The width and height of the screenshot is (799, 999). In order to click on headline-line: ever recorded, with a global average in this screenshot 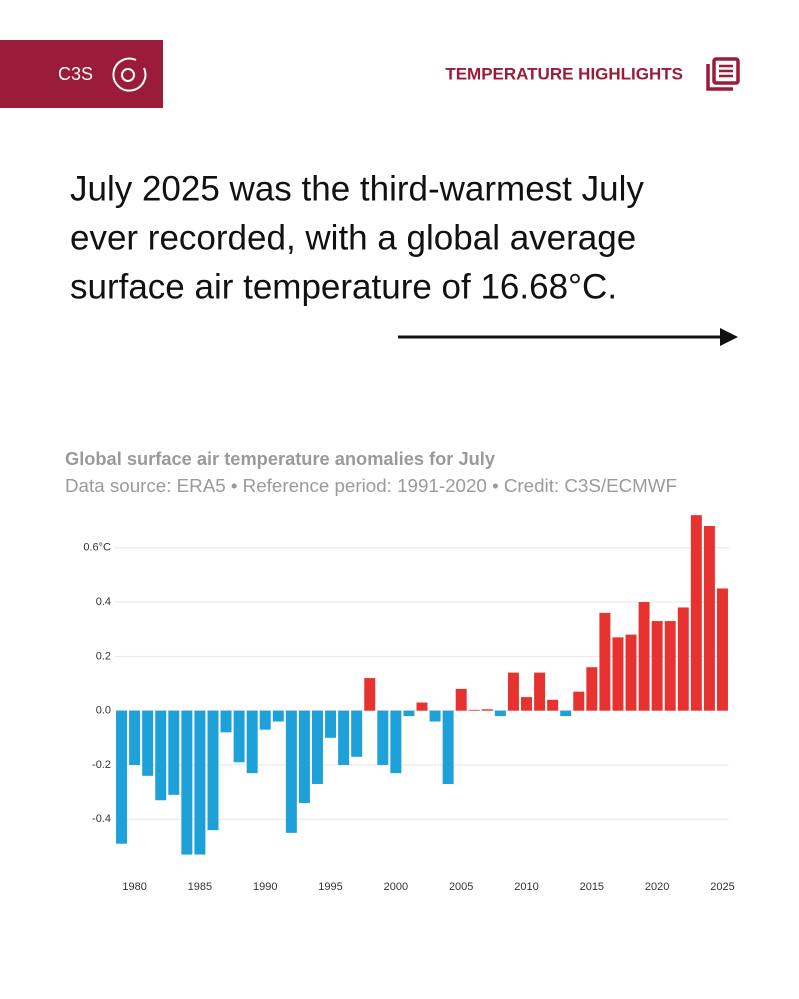, I will do `click(353, 237)`.